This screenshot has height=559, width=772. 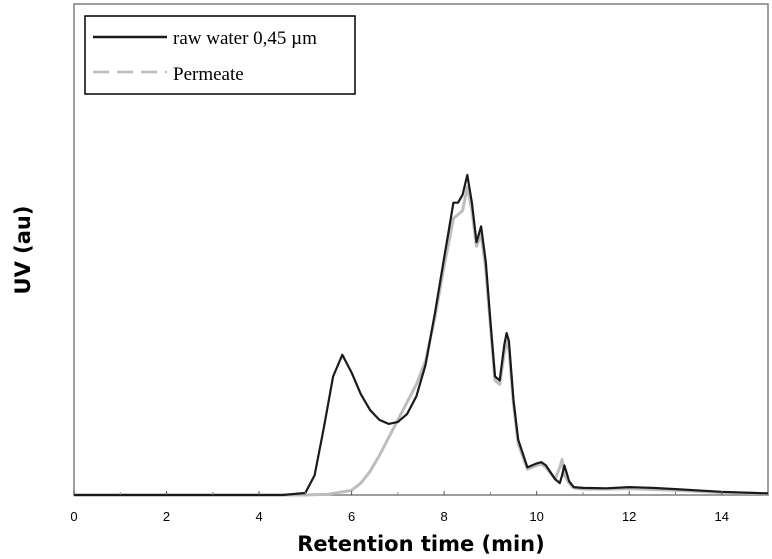 What do you see at coordinates (351, 516) in the screenshot?
I see `x-tick-label: 6` at bounding box center [351, 516].